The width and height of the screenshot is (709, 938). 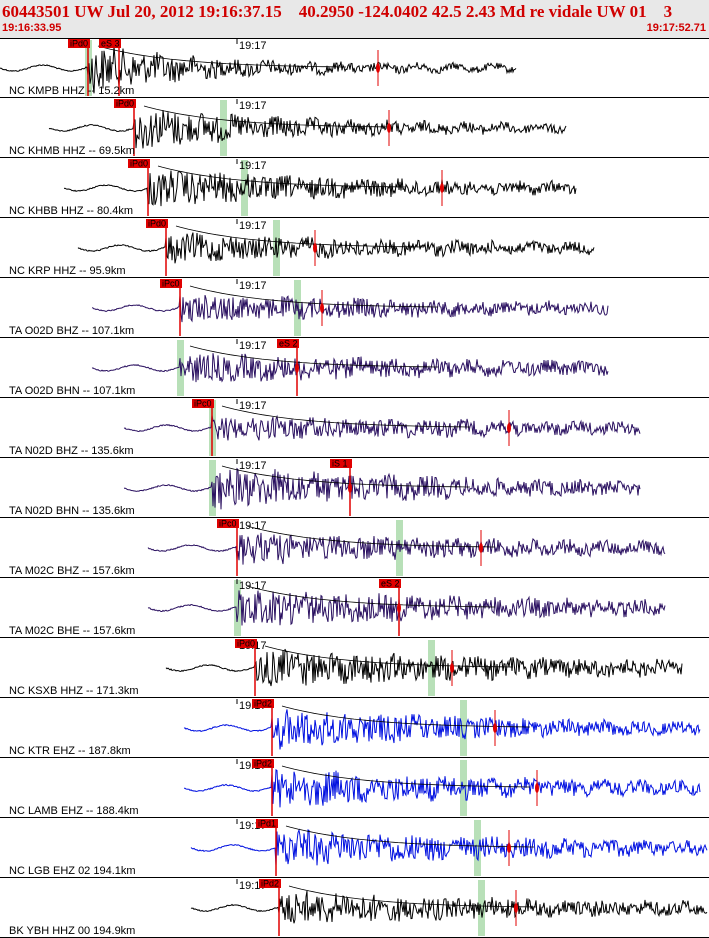 What do you see at coordinates (72, 631) in the screenshot?
I see `station-label: TA M02C BHE -- 157.6km` at bounding box center [72, 631].